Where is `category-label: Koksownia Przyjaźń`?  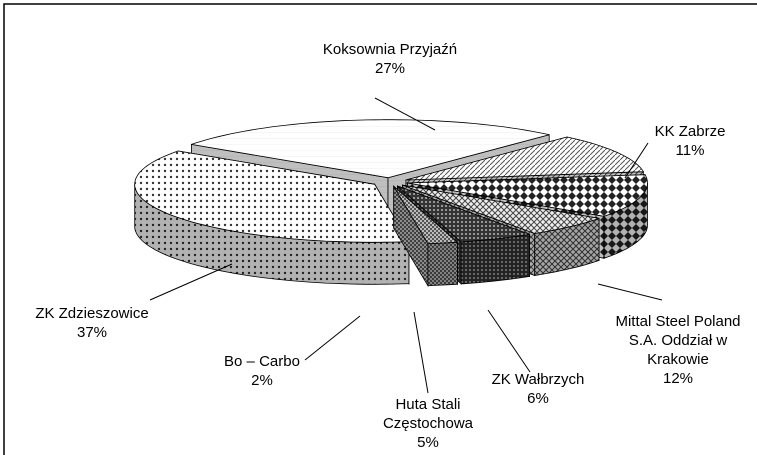
category-label: Koksownia Przyjaźń is located at coordinates (390, 49).